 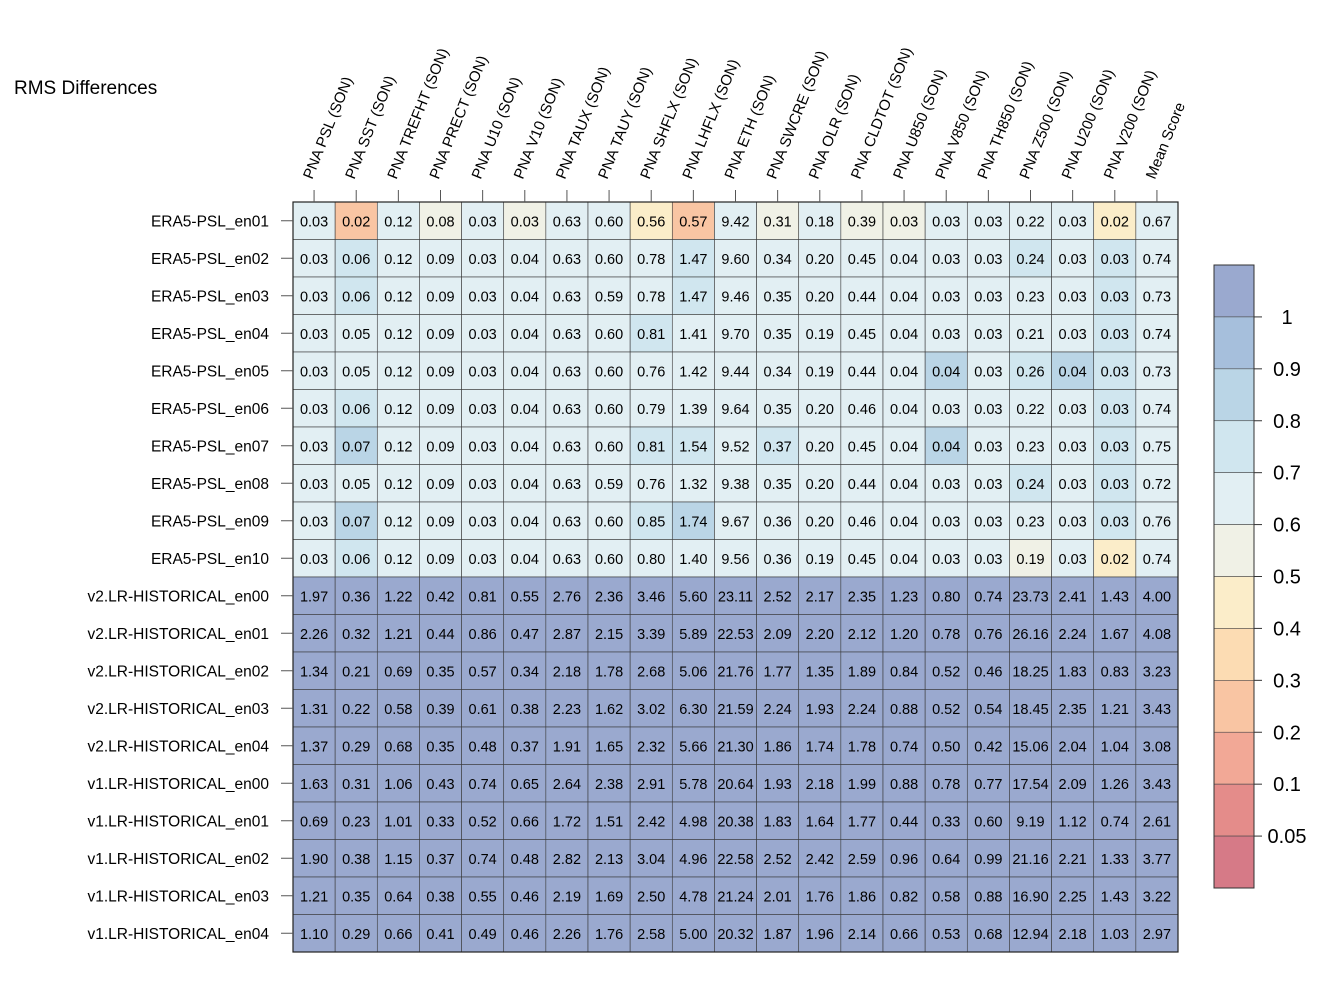 What do you see at coordinates (1115, 897) in the screenshot?
I see `cell-value: 1.43` at bounding box center [1115, 897].